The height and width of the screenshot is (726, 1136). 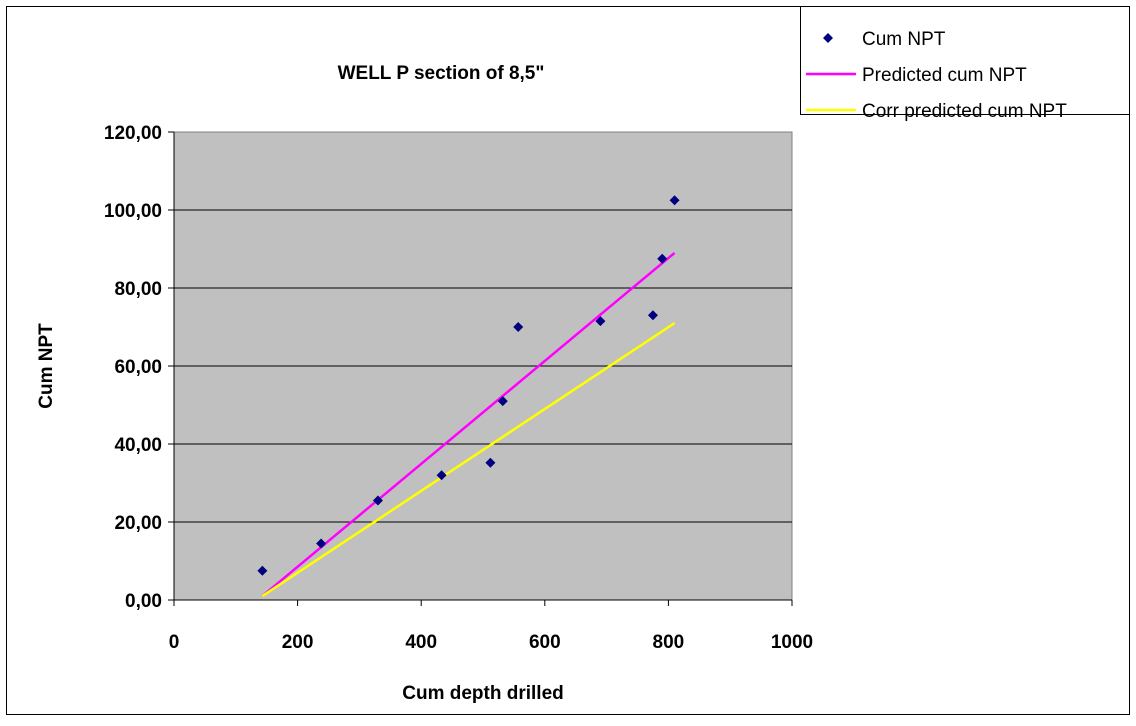 What do you see at coordinates (904, 39) in the screenshot?
I see `legend-label: Cum NPT` at bounding box center [904, 39].